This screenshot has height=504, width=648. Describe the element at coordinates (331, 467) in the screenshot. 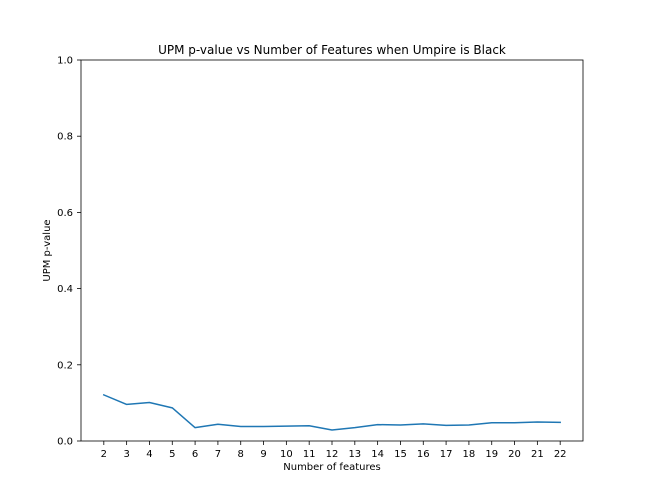

I see `x-axis-label: Number of features` at that location.